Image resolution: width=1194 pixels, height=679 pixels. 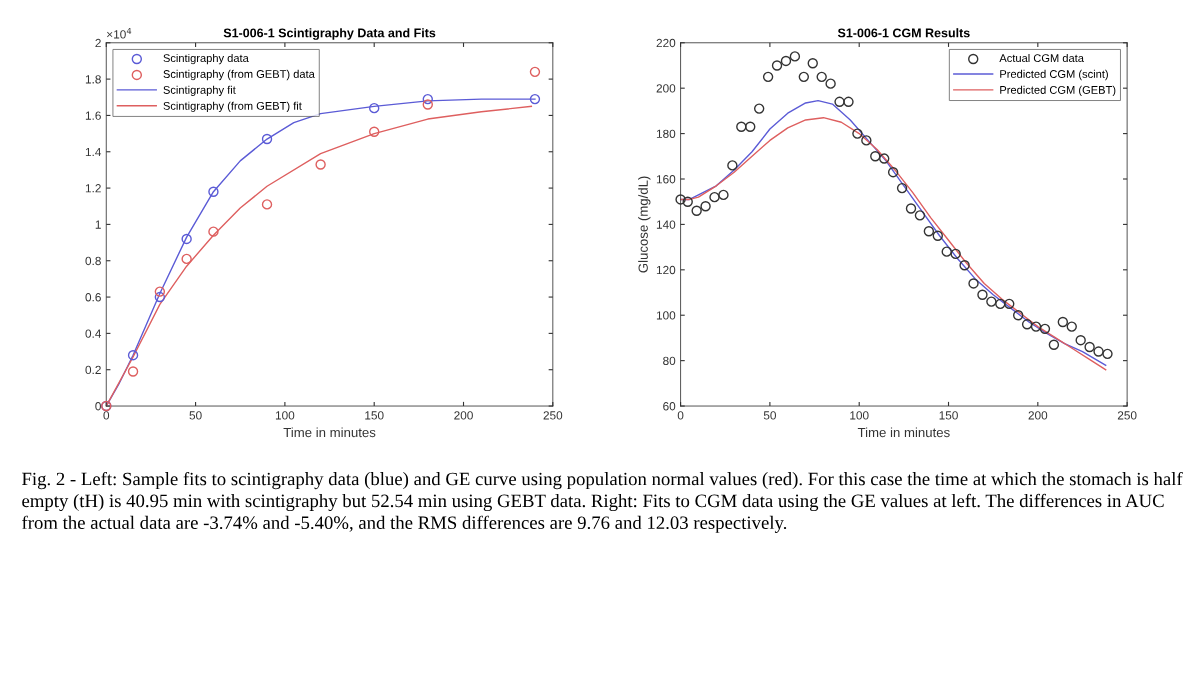 I want to click on y-tick-label: 1.8, so click(x=93, y=79).